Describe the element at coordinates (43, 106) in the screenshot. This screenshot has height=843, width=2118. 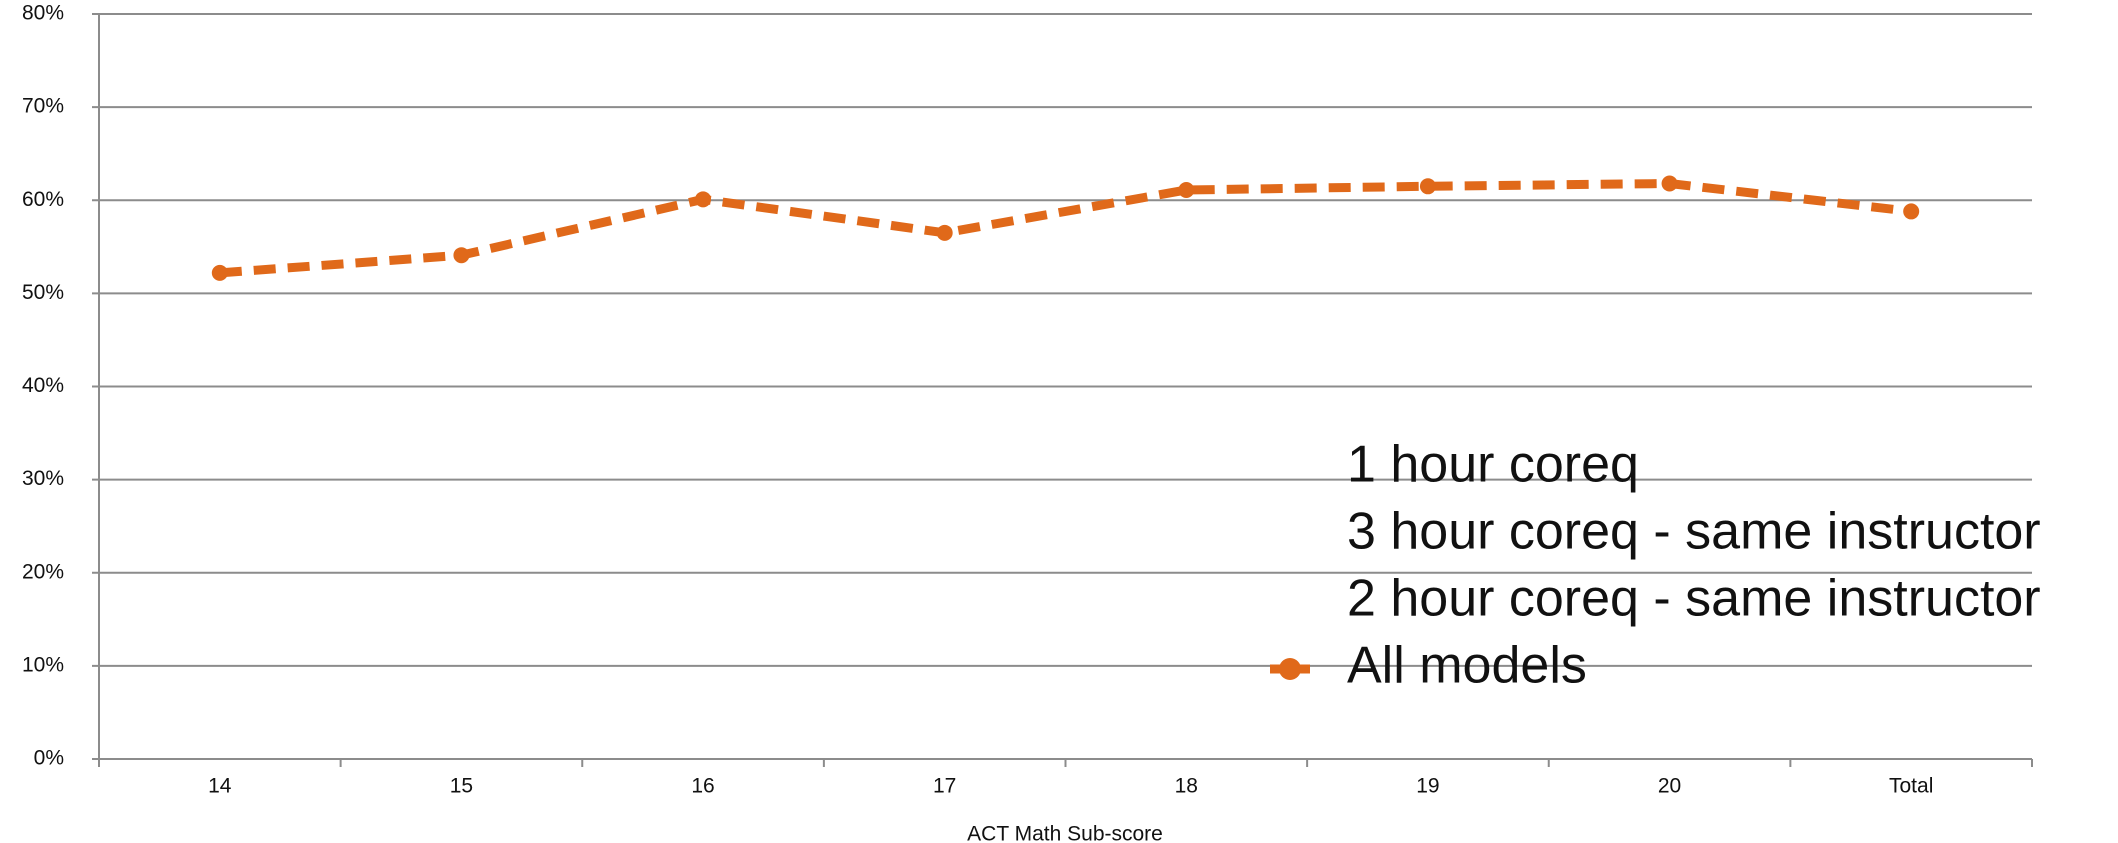
I see `y-tick-label: 70%` at that location.